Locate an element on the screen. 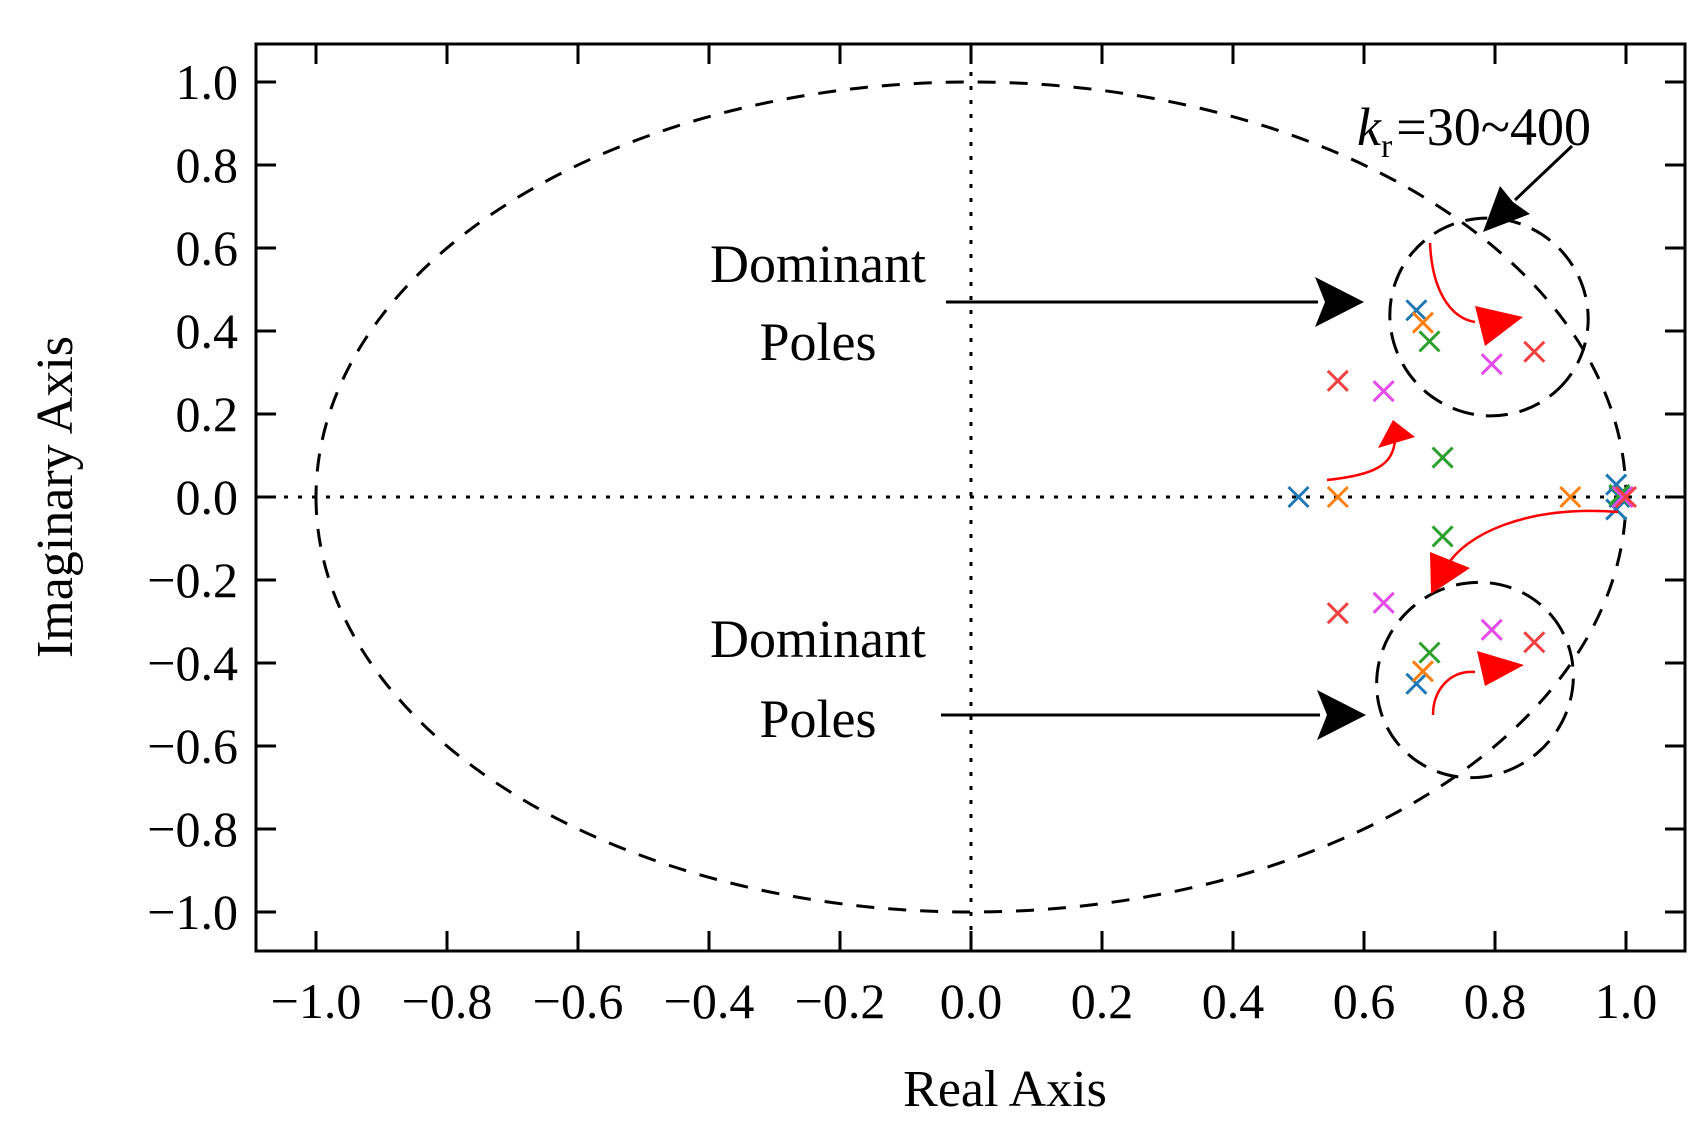 The image size is (1707, 1139). pole-marker-s2-p2 is located at coordinates (1442, 457).